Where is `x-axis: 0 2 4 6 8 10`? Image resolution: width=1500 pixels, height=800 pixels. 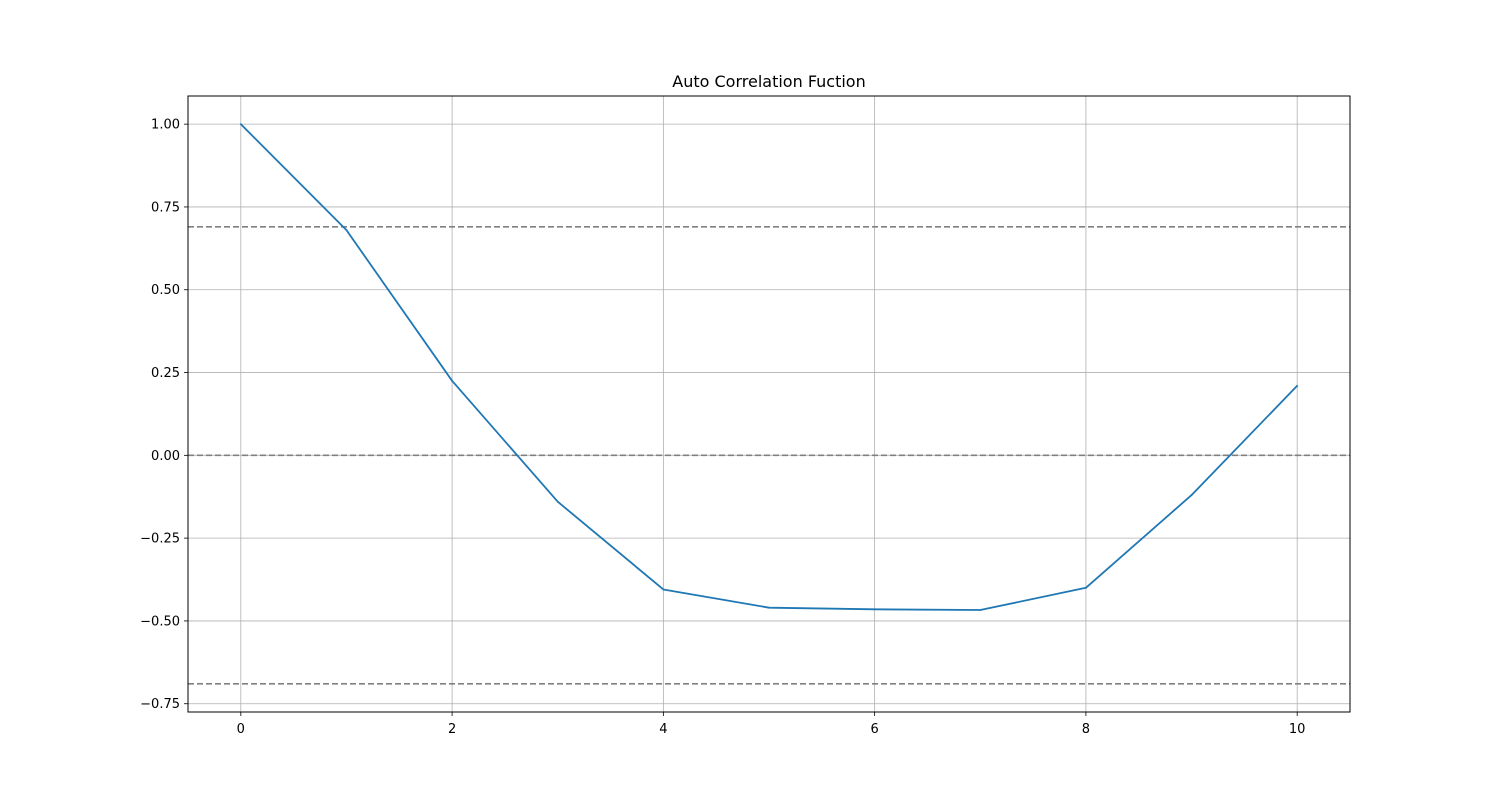
x-axis: 0 2 4 6 8 10 is located at coordinates (771, 724).